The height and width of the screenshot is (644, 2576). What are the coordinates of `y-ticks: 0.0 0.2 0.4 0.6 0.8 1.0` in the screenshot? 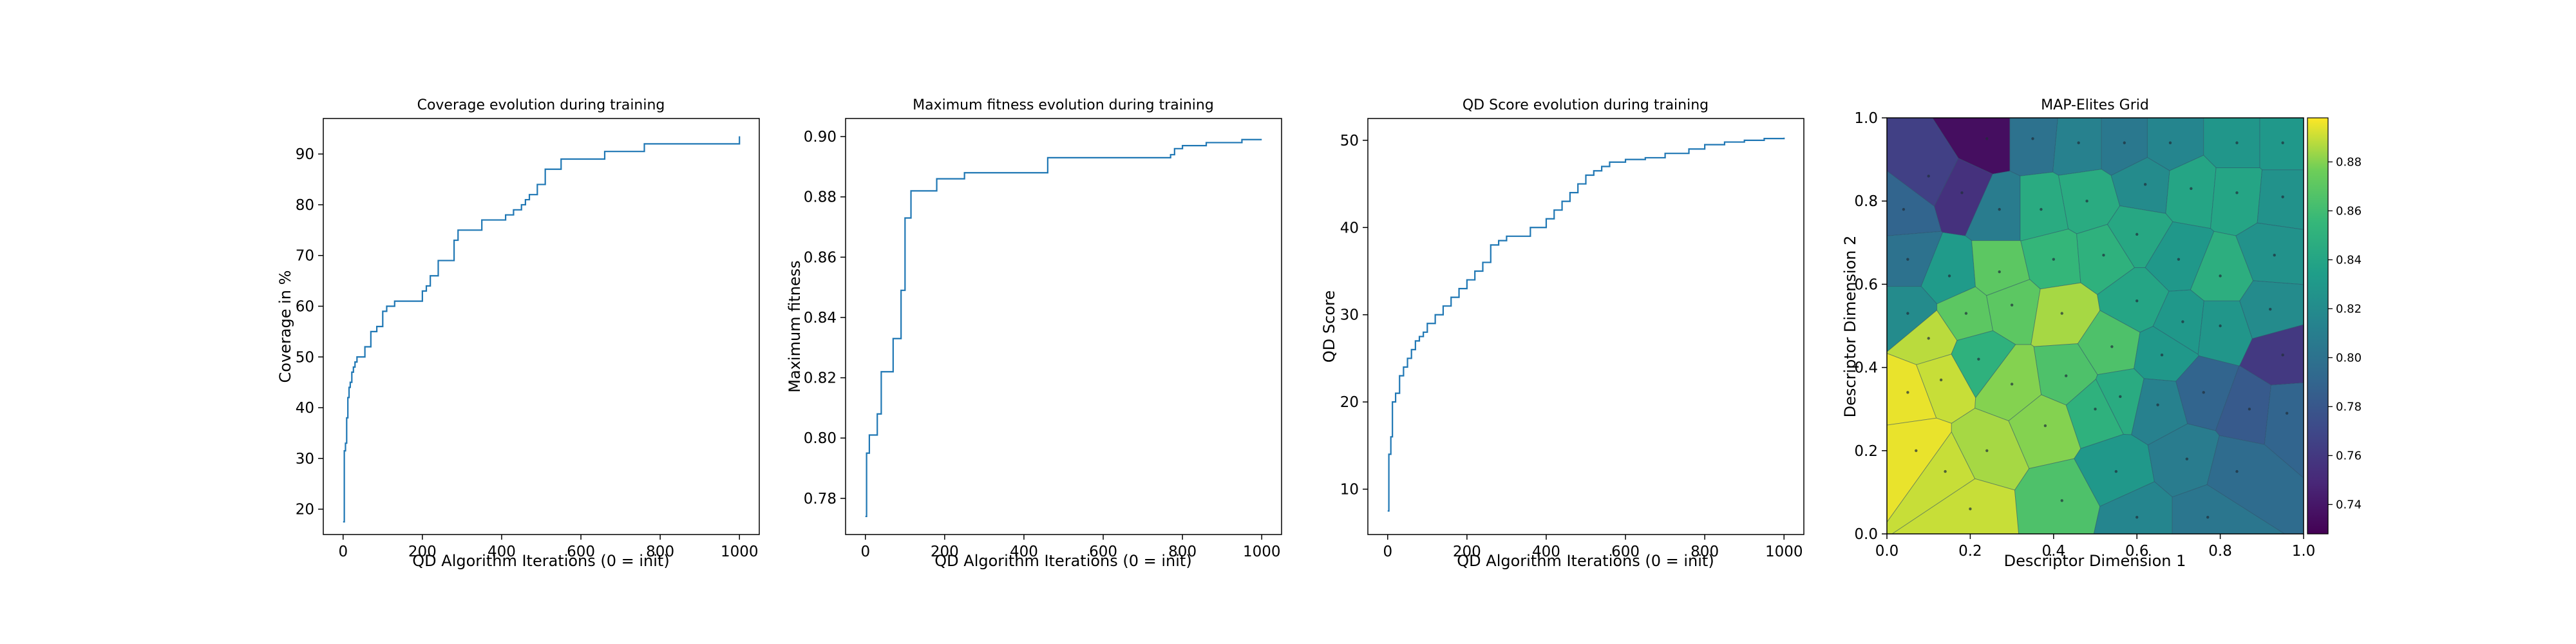 It's located at (1870, 326).